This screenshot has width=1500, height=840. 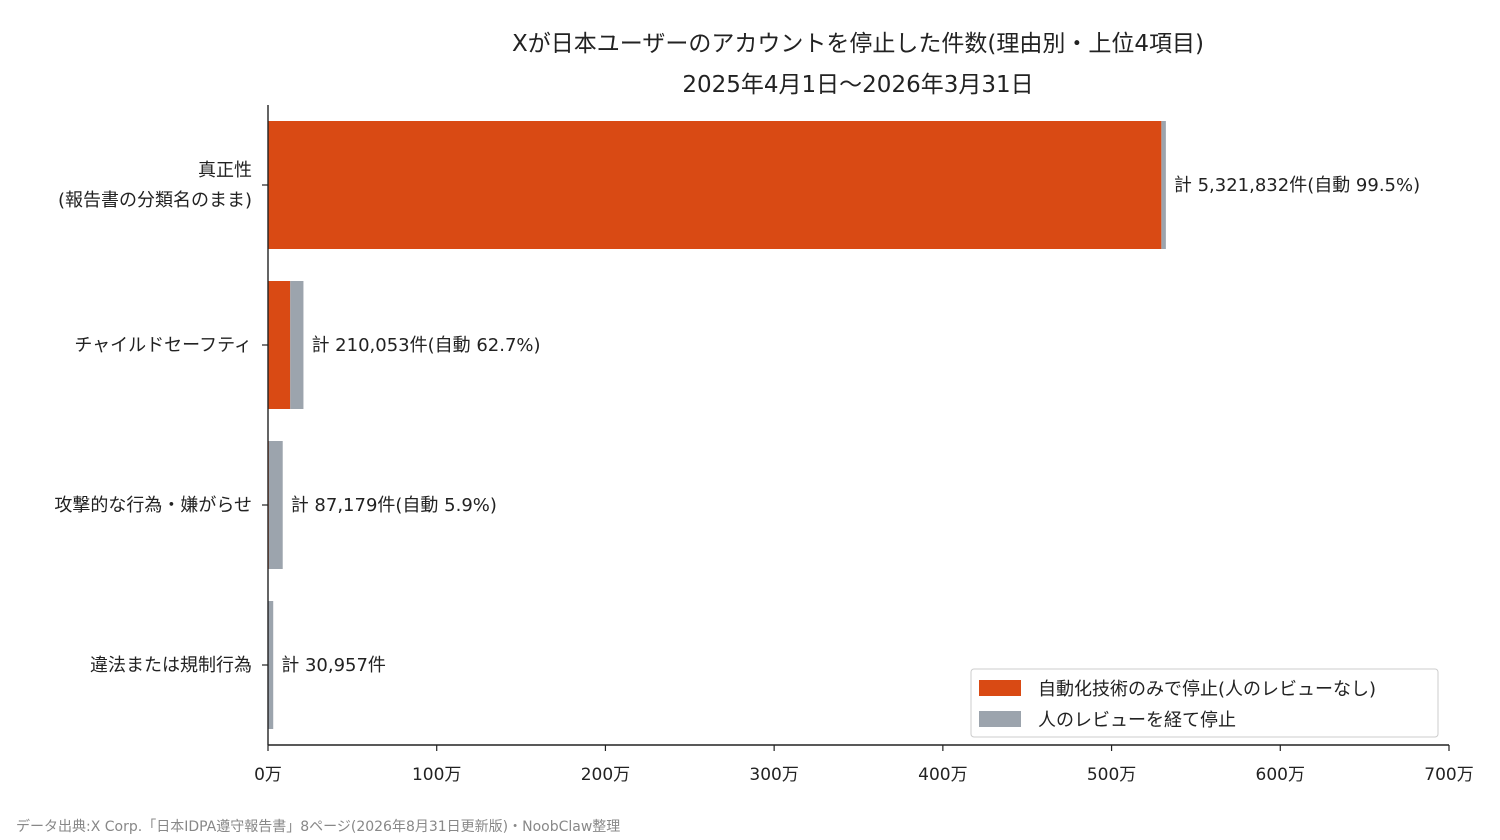 What do you see at coordinates (605, 775) in the screenshot?
I see `x-tick-label-2: 200万` at bounding box center [605, 775].